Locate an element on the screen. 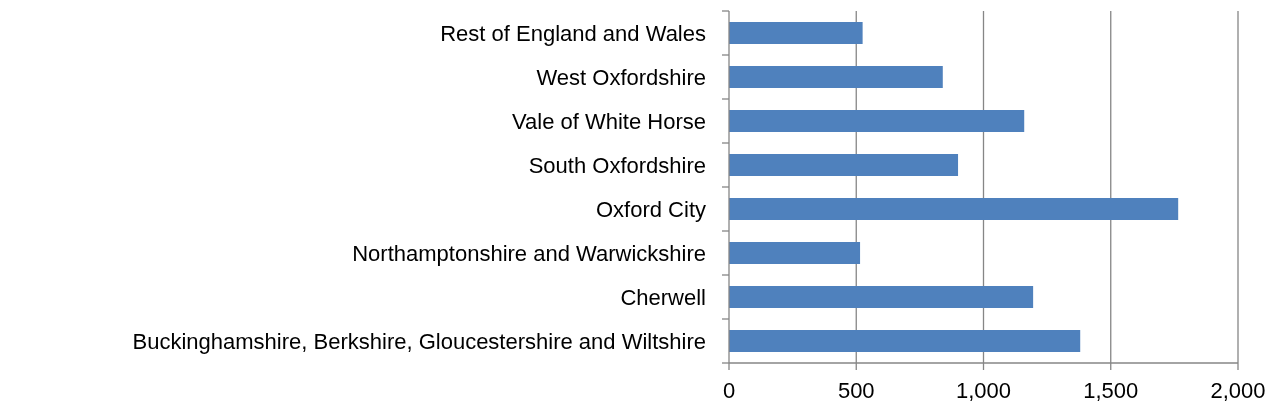  x-tick-label: 1,000 is located at coordinates (983, 390).